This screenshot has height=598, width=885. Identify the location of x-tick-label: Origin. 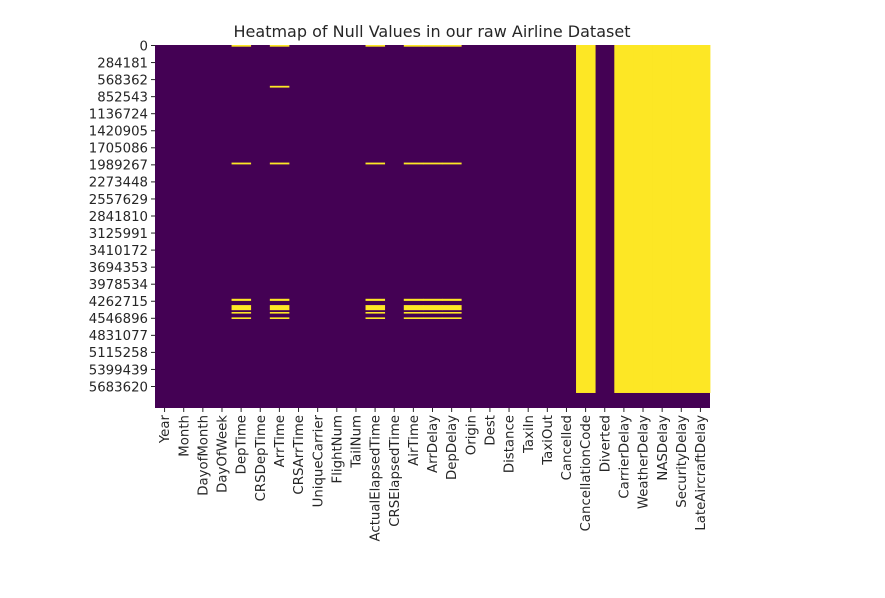
(471, 435).